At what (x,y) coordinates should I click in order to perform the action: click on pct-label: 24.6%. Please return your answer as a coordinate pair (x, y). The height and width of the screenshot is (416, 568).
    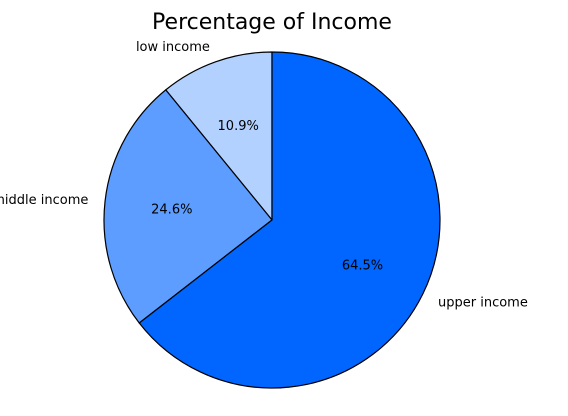
    Looking at the image, I should click on (171, 210).